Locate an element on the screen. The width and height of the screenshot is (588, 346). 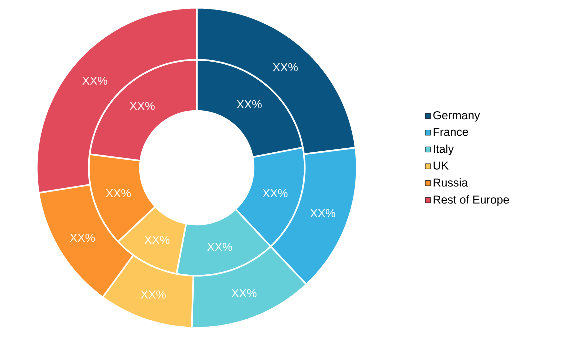
legend-label: Russia is located at coordinates (451, 182).